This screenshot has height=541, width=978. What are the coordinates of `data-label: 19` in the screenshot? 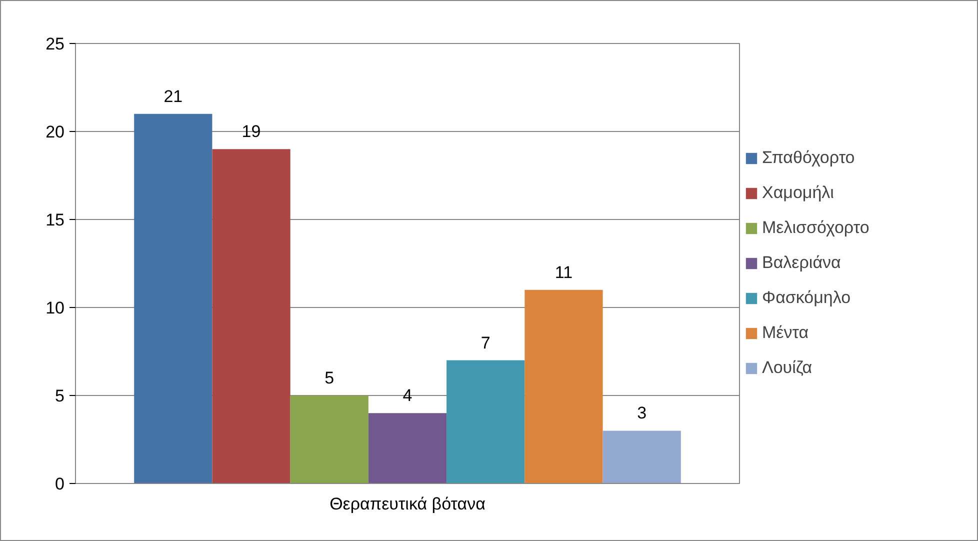 It's located at (251, 132).